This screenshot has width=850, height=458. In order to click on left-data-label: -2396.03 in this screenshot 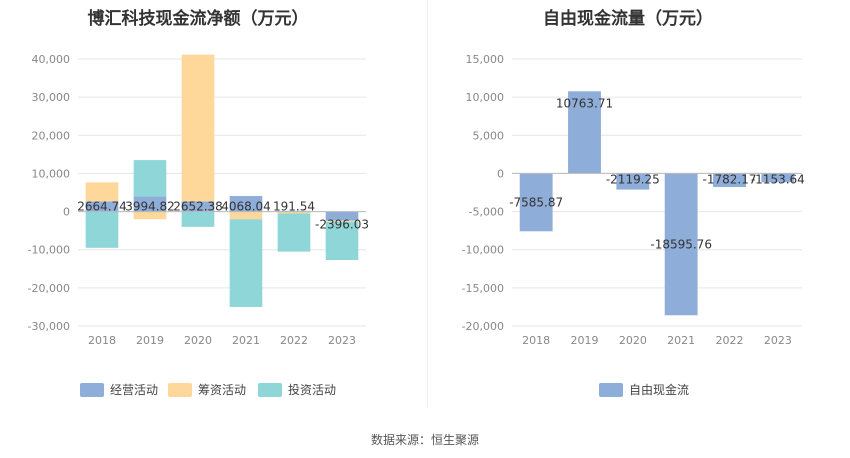, I will do `click(342, 225)`.